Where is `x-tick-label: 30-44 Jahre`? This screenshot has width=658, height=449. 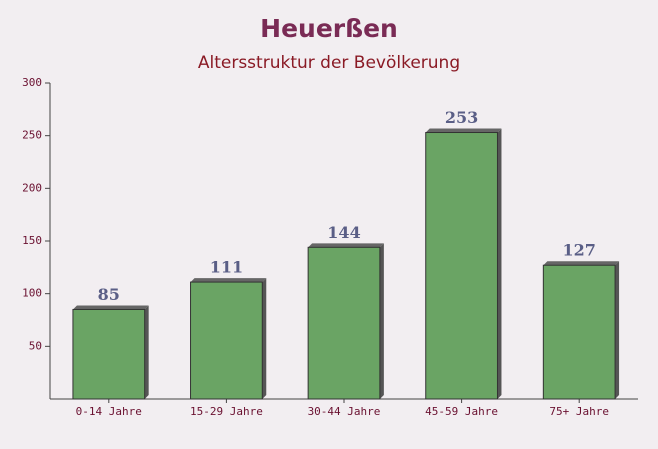 x-tick-label: 30-44 Jahre is located at coordinates (344, 411).